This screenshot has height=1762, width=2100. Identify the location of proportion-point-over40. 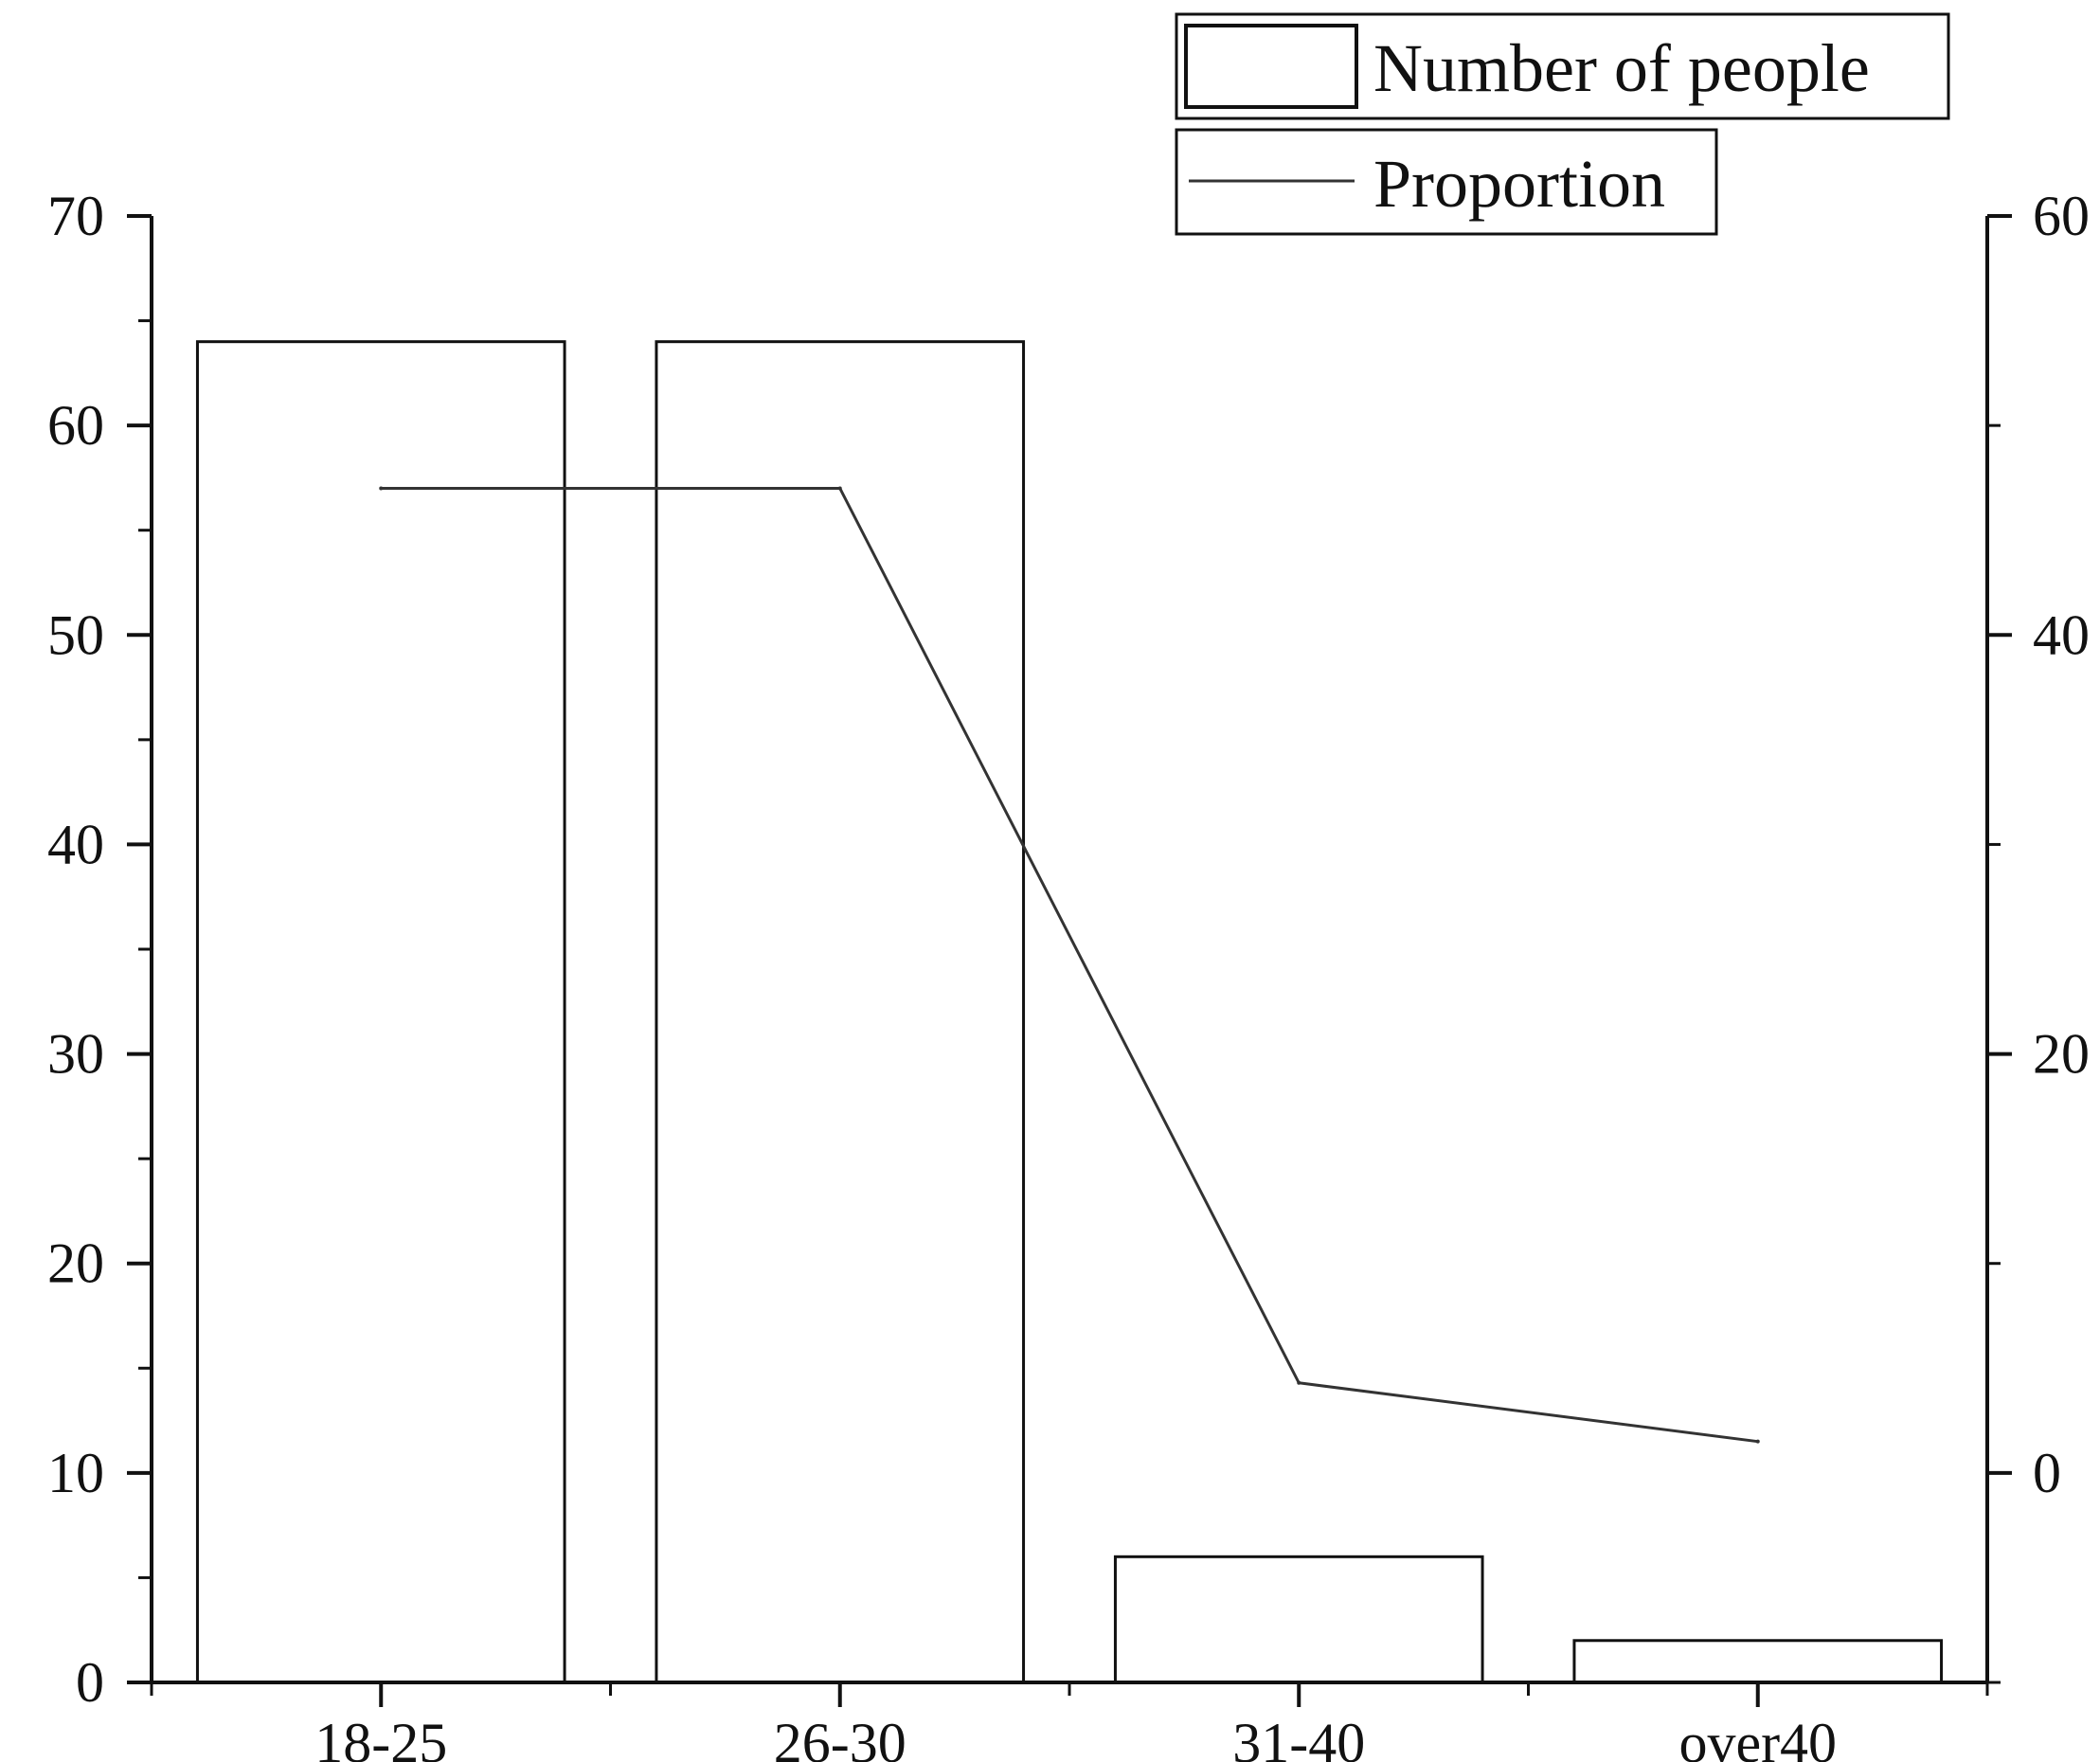
(1757, 1441).